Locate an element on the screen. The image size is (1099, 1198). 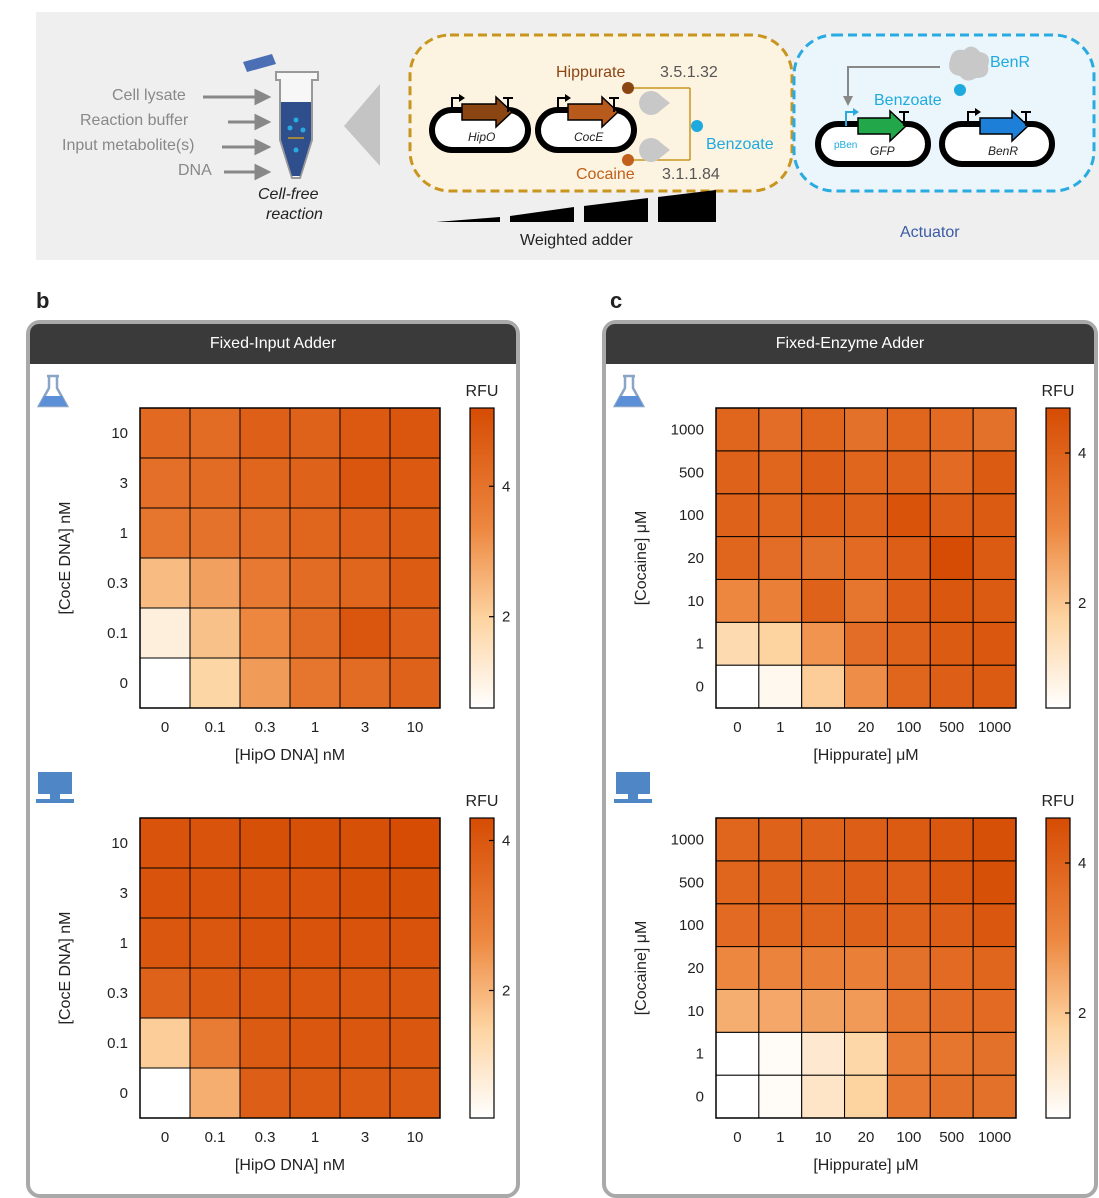
colorbar-label: RFU is located at coordinates (482, 391).